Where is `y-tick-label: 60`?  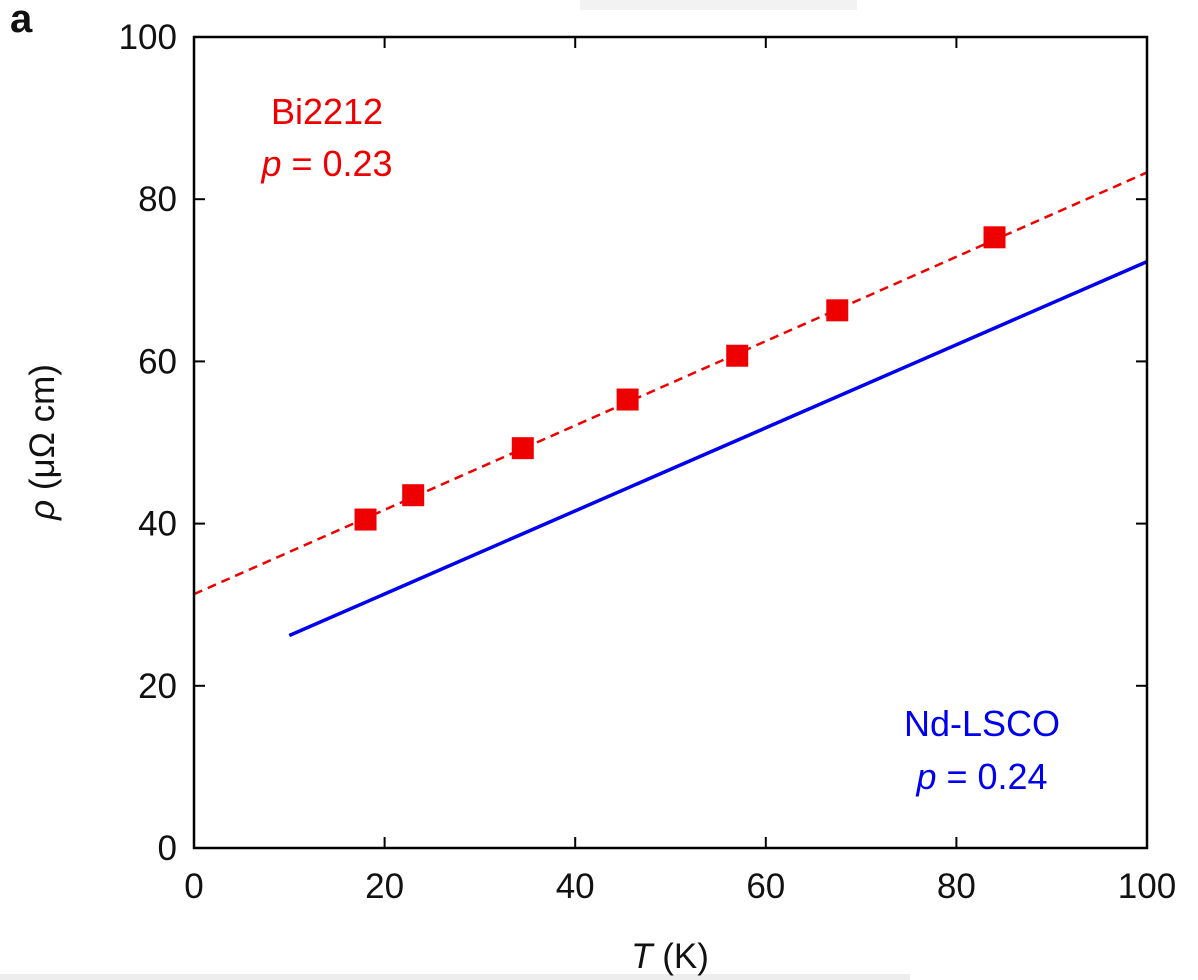
y-tick-label: 60 is located at coordinates (157, 361).